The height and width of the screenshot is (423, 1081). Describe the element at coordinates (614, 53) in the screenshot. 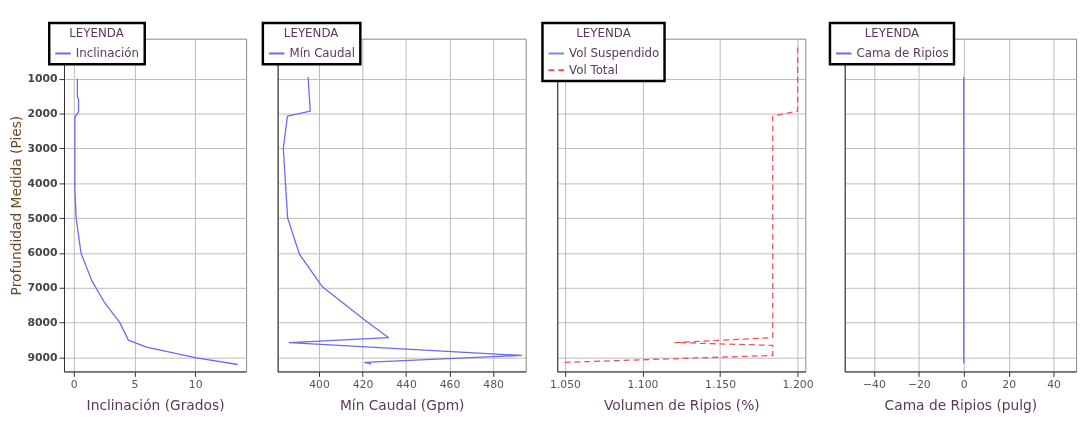

I see `legend-label: Vol Suspendido` at that location.